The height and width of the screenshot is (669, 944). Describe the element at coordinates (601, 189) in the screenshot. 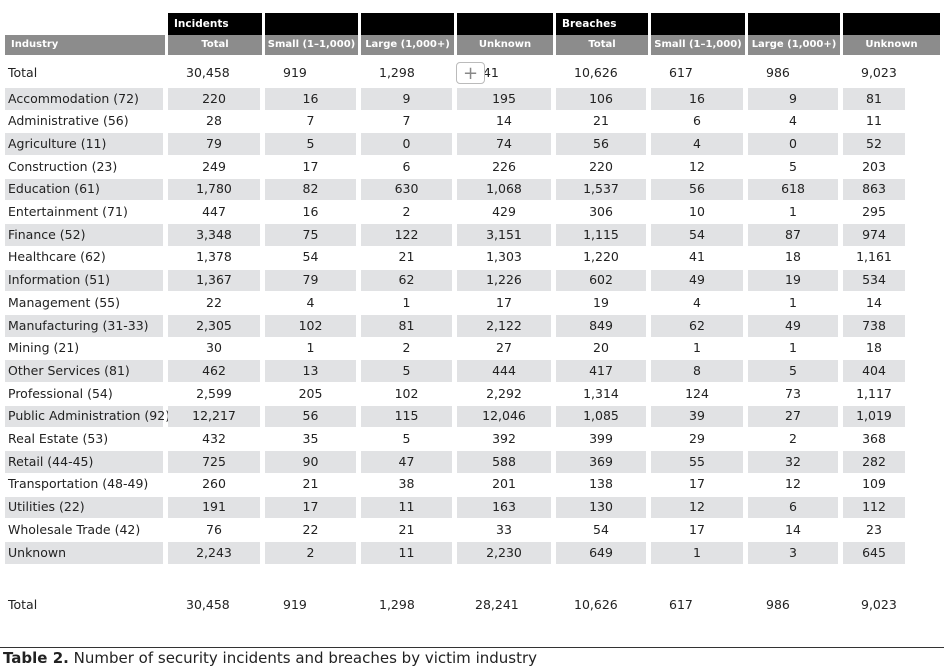

I see `data-cell: 1,537` at that location.